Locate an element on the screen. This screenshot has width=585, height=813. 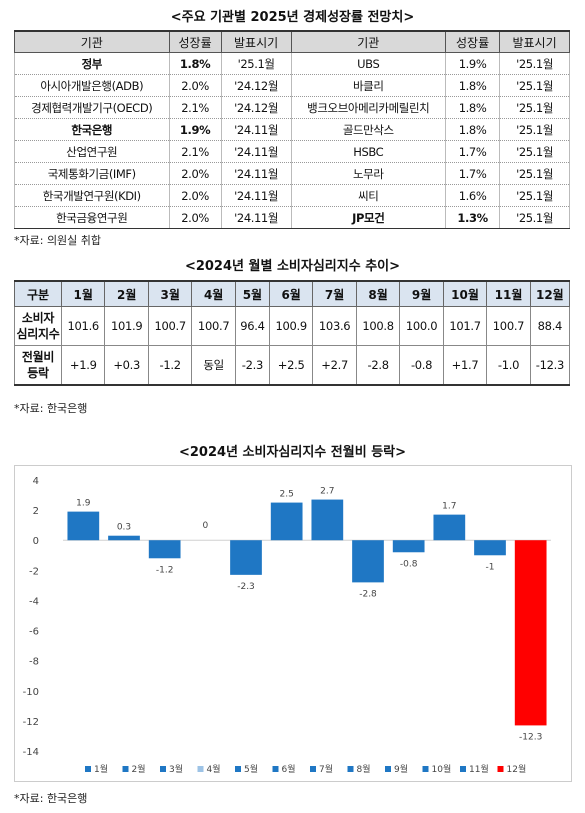
section1-title: <주요 기관별 2025년 경제성장률 전망치> is located at coordinates (292, 17).